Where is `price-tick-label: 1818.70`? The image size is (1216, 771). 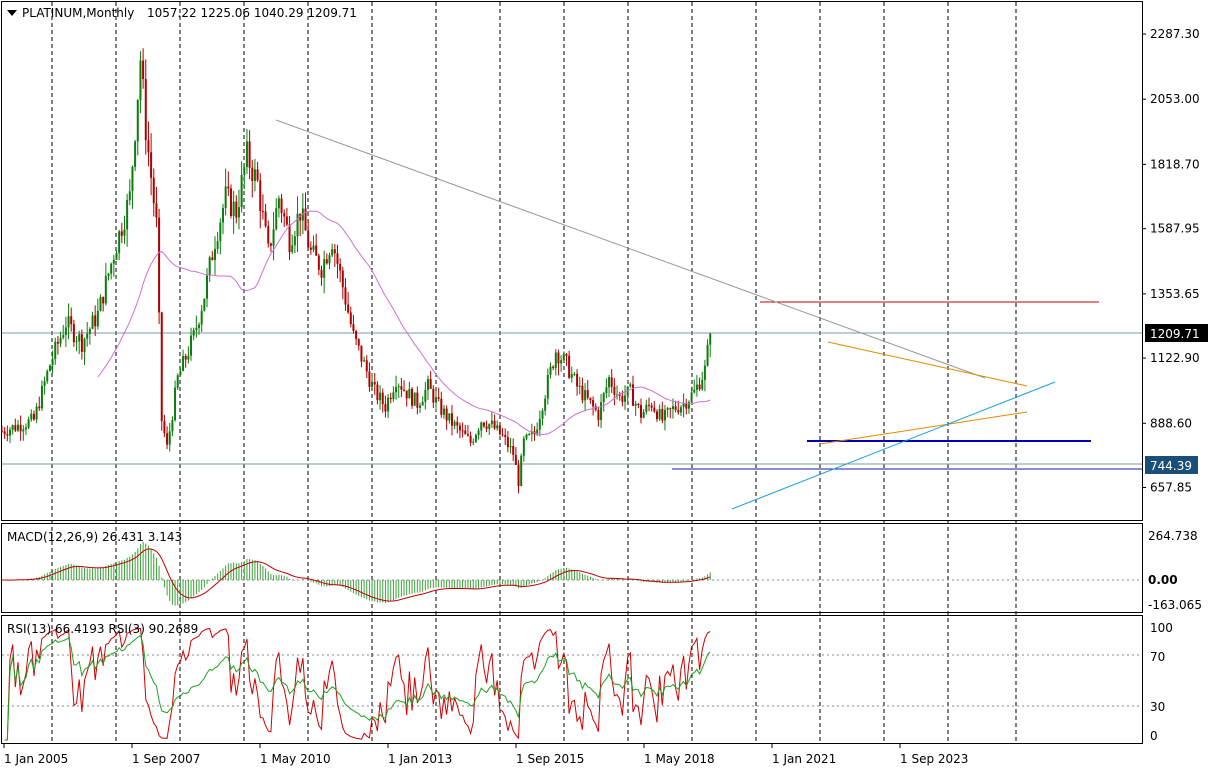 price-tick-label: 1818.70 is located at coordinates (1175, 164).